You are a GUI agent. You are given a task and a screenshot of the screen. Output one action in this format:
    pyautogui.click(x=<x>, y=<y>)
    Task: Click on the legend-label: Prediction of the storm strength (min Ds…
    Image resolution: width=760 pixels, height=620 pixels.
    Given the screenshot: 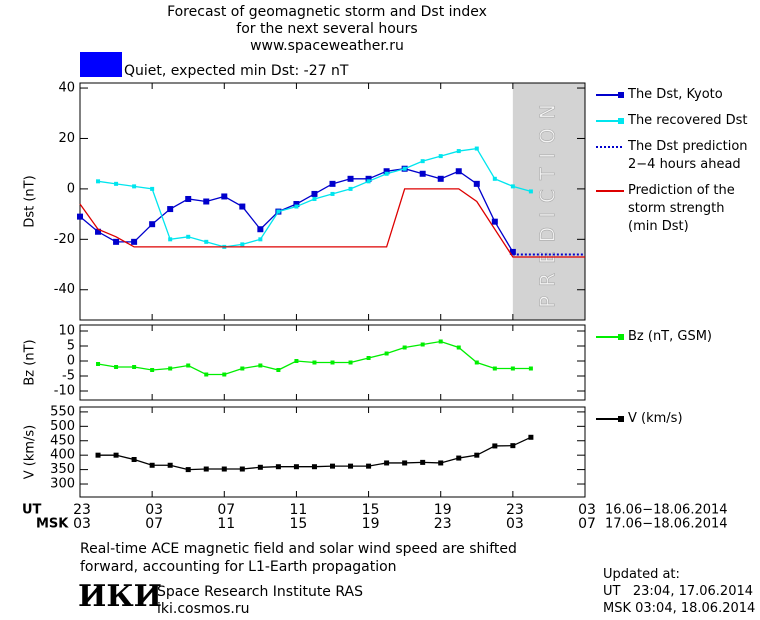 What is the action you would take?
    pyautogui.click(x=681, y=208)
    